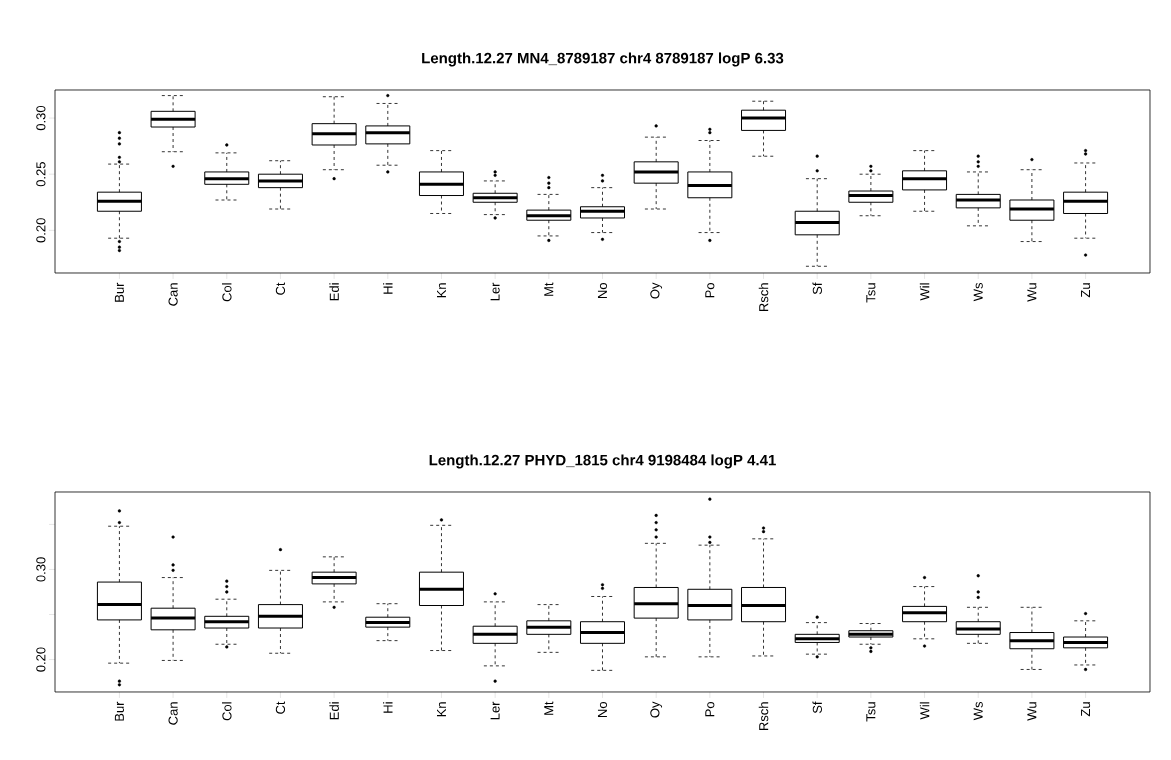 The width and height of the screenshot is (1171, 760). I want to click on y-tick-label: 0.25, so click(41, 174).